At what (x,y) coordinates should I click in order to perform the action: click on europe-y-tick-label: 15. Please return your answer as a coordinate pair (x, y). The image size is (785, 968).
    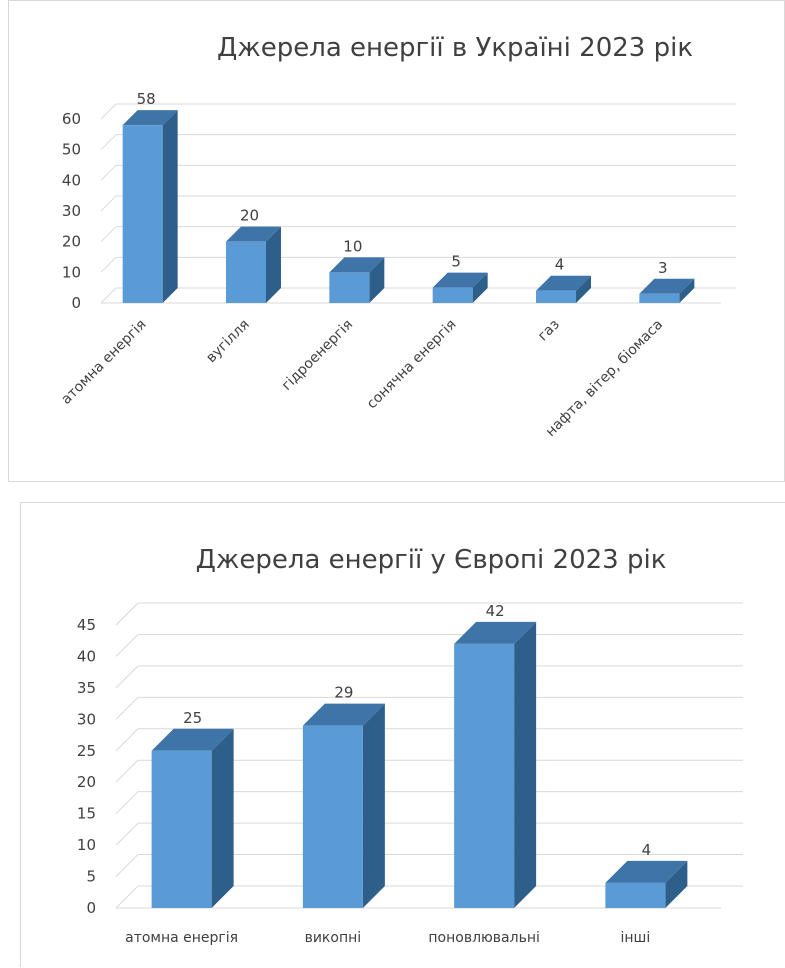
    Looking at the image, I should click on (86, 814).